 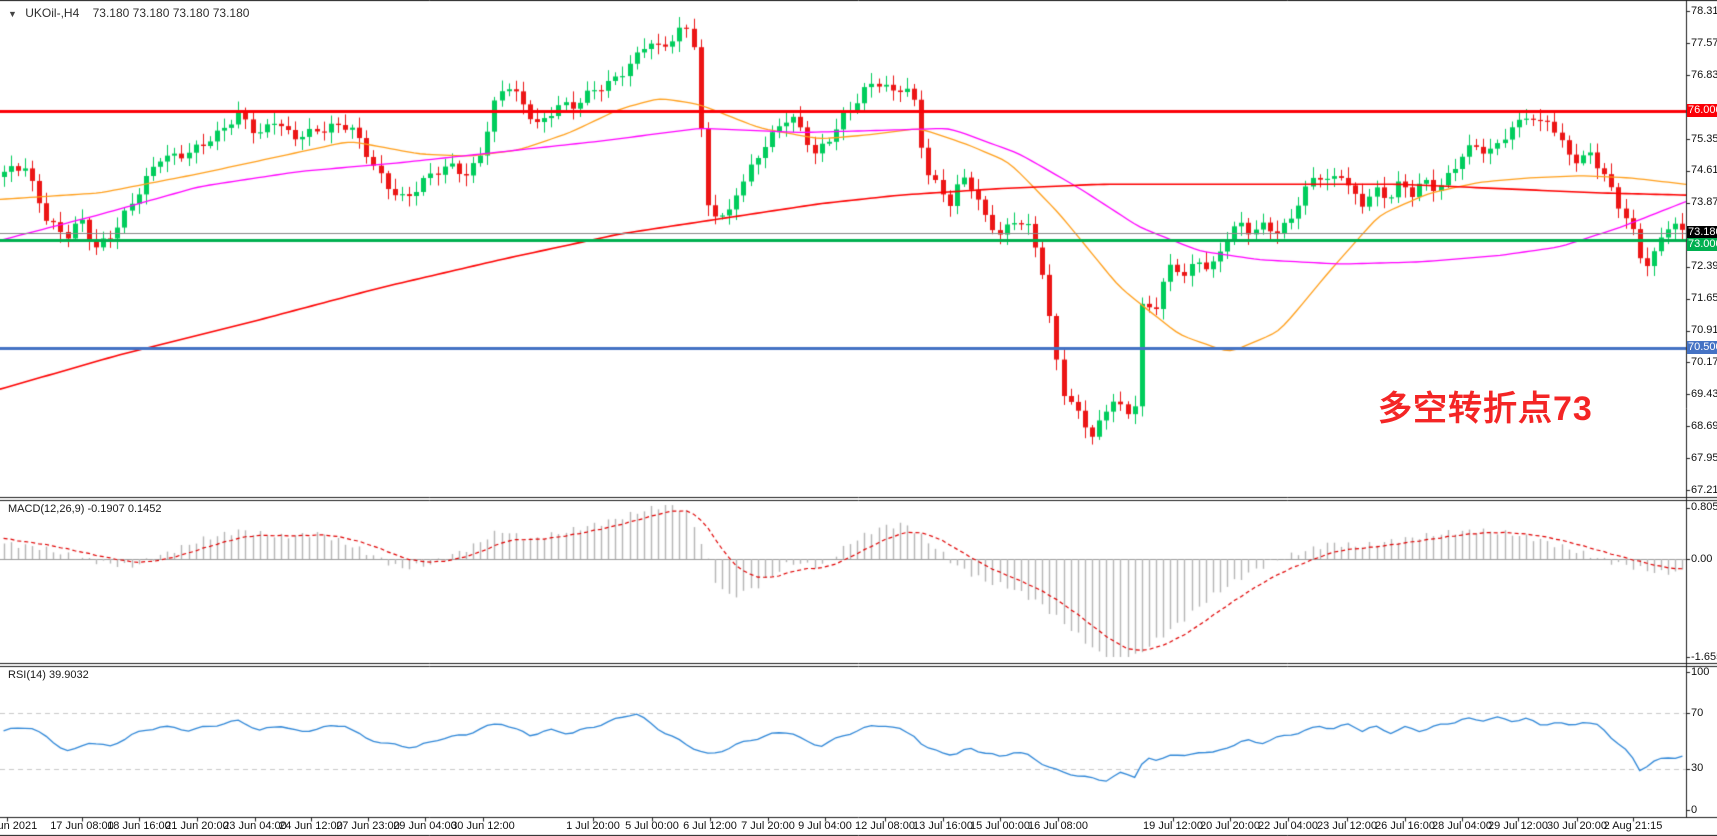 What do you see at coordinates (1702, 348) in the screenshot?
I see `price-level-tag-70.500: 70.500` at bounding box center [1702, 348].